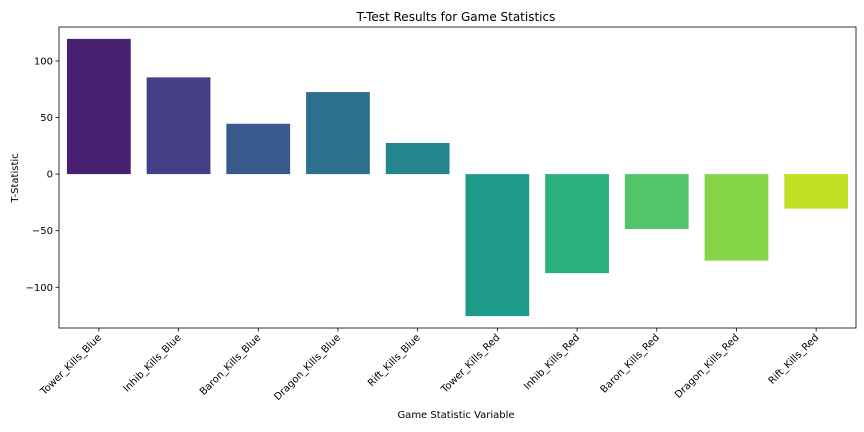  Describe the element at coordinates (338, 133) in the screenshot. I see `bar-dragon-kills-blue` at that location.